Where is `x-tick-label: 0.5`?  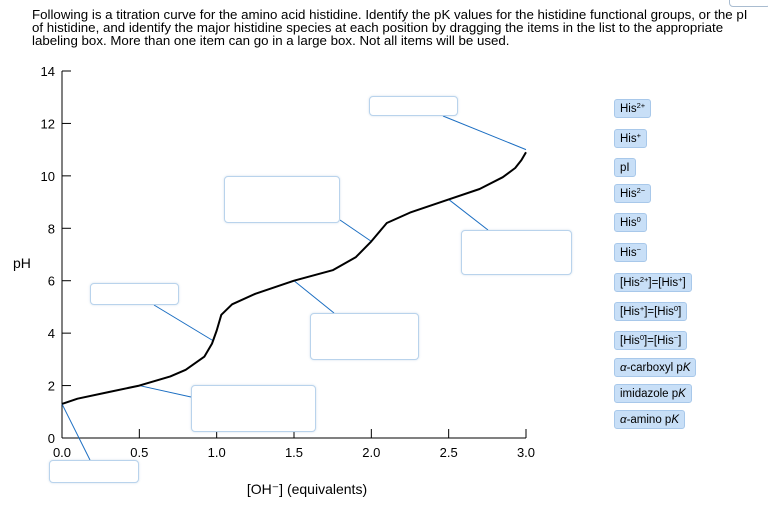
x-tick-label: 0.5 is located at coordinates (139, 452).